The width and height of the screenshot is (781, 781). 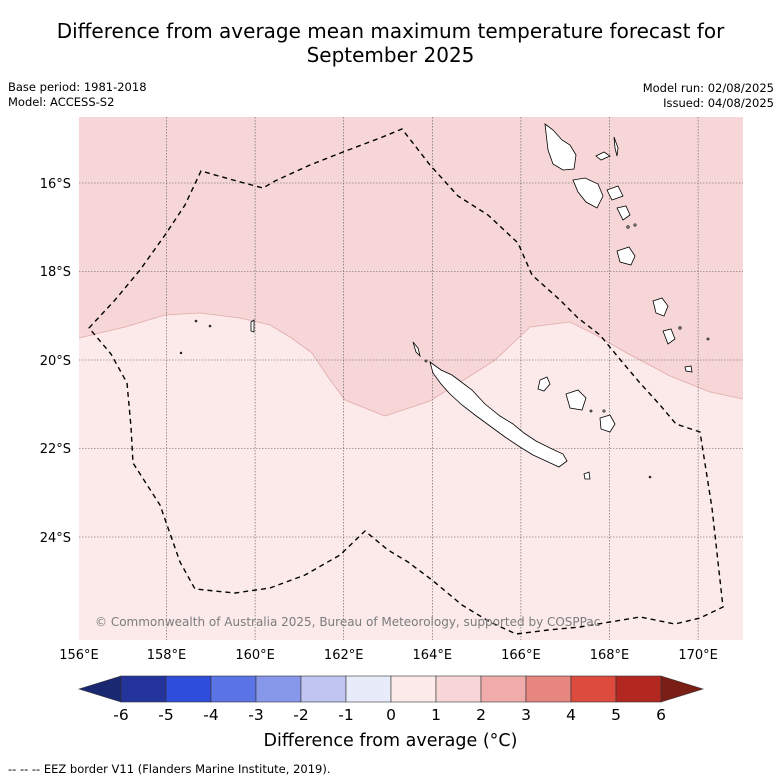 I want to click on lon-label-164e: 164°E, so click(x=433, y=655).